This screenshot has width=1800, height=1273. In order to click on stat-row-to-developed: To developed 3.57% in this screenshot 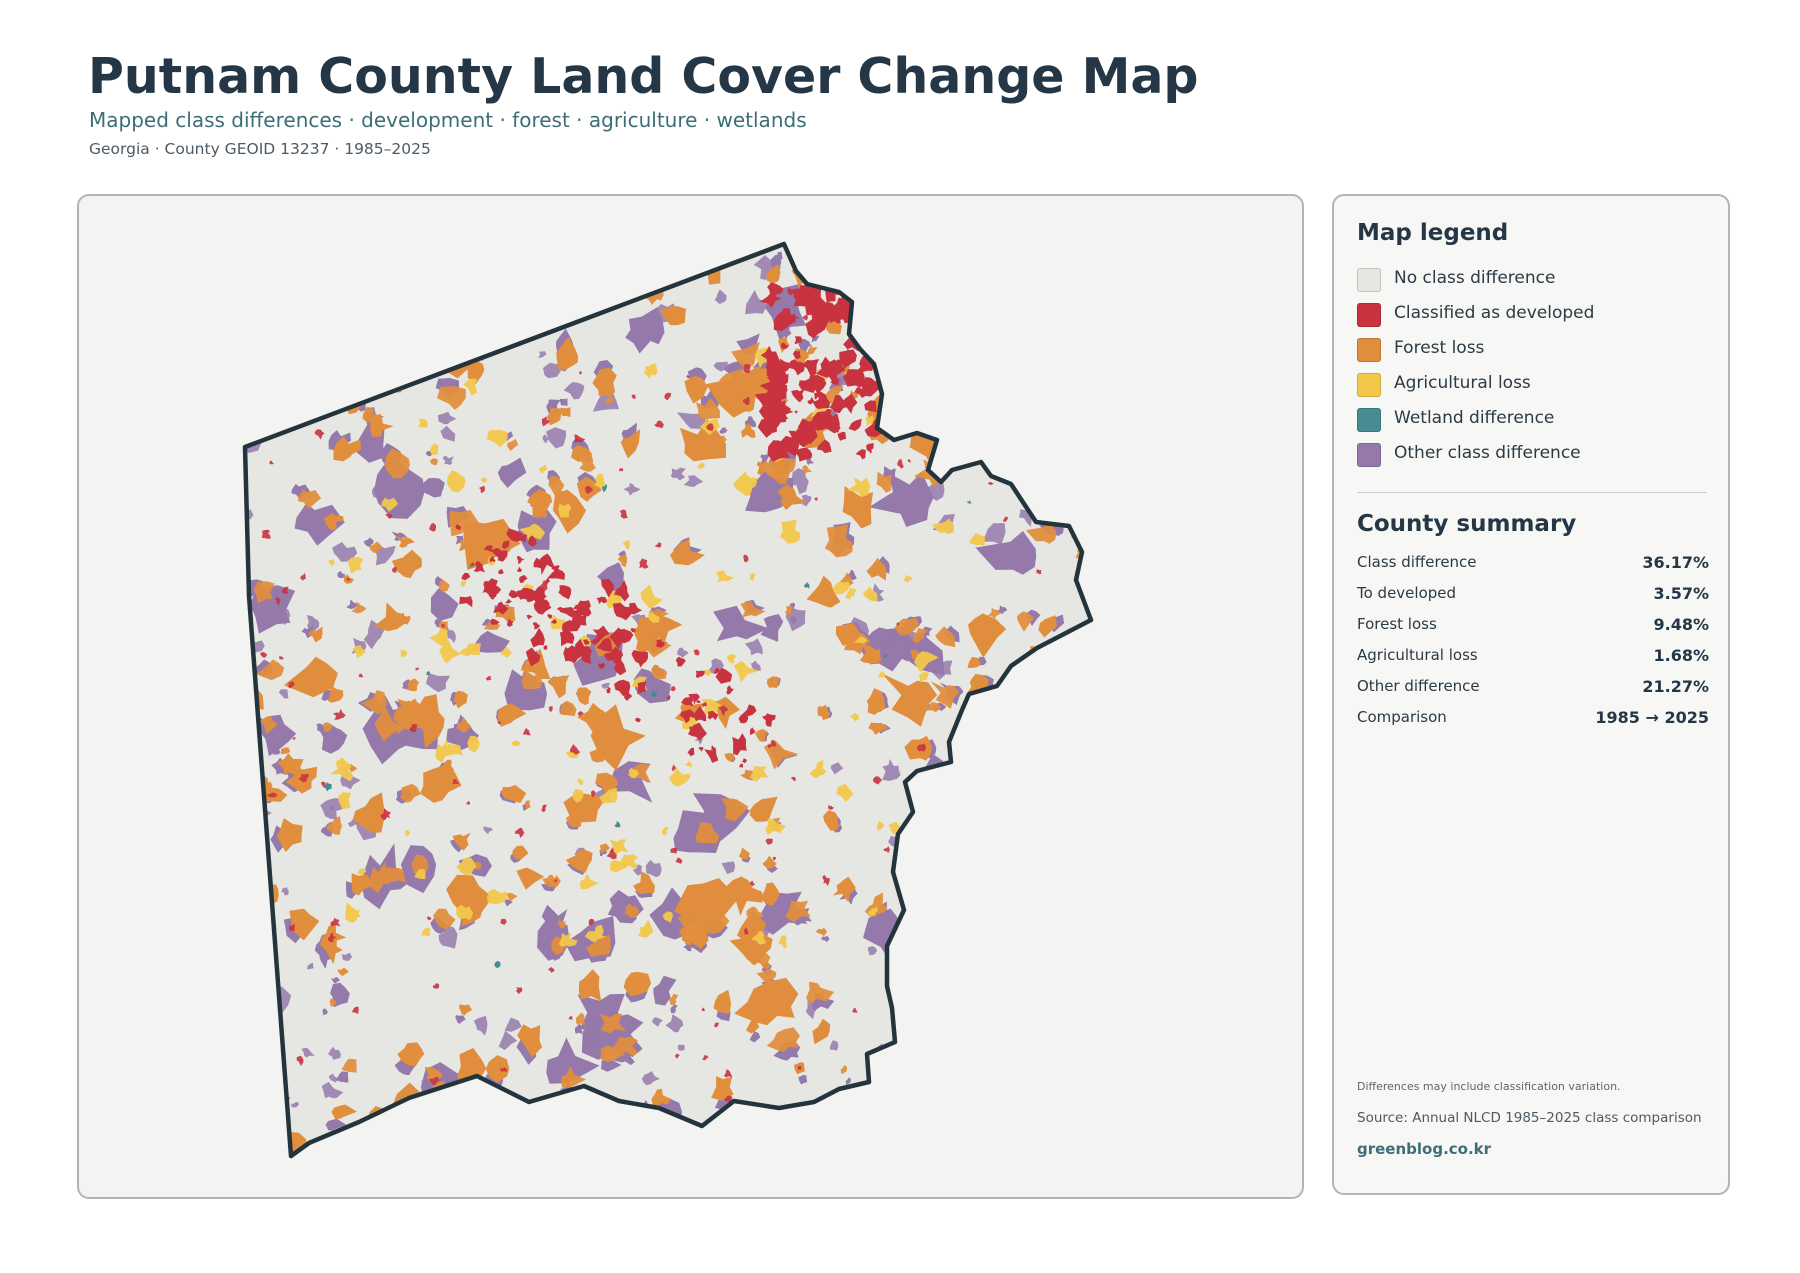, I will do `click(1533, 595)`.